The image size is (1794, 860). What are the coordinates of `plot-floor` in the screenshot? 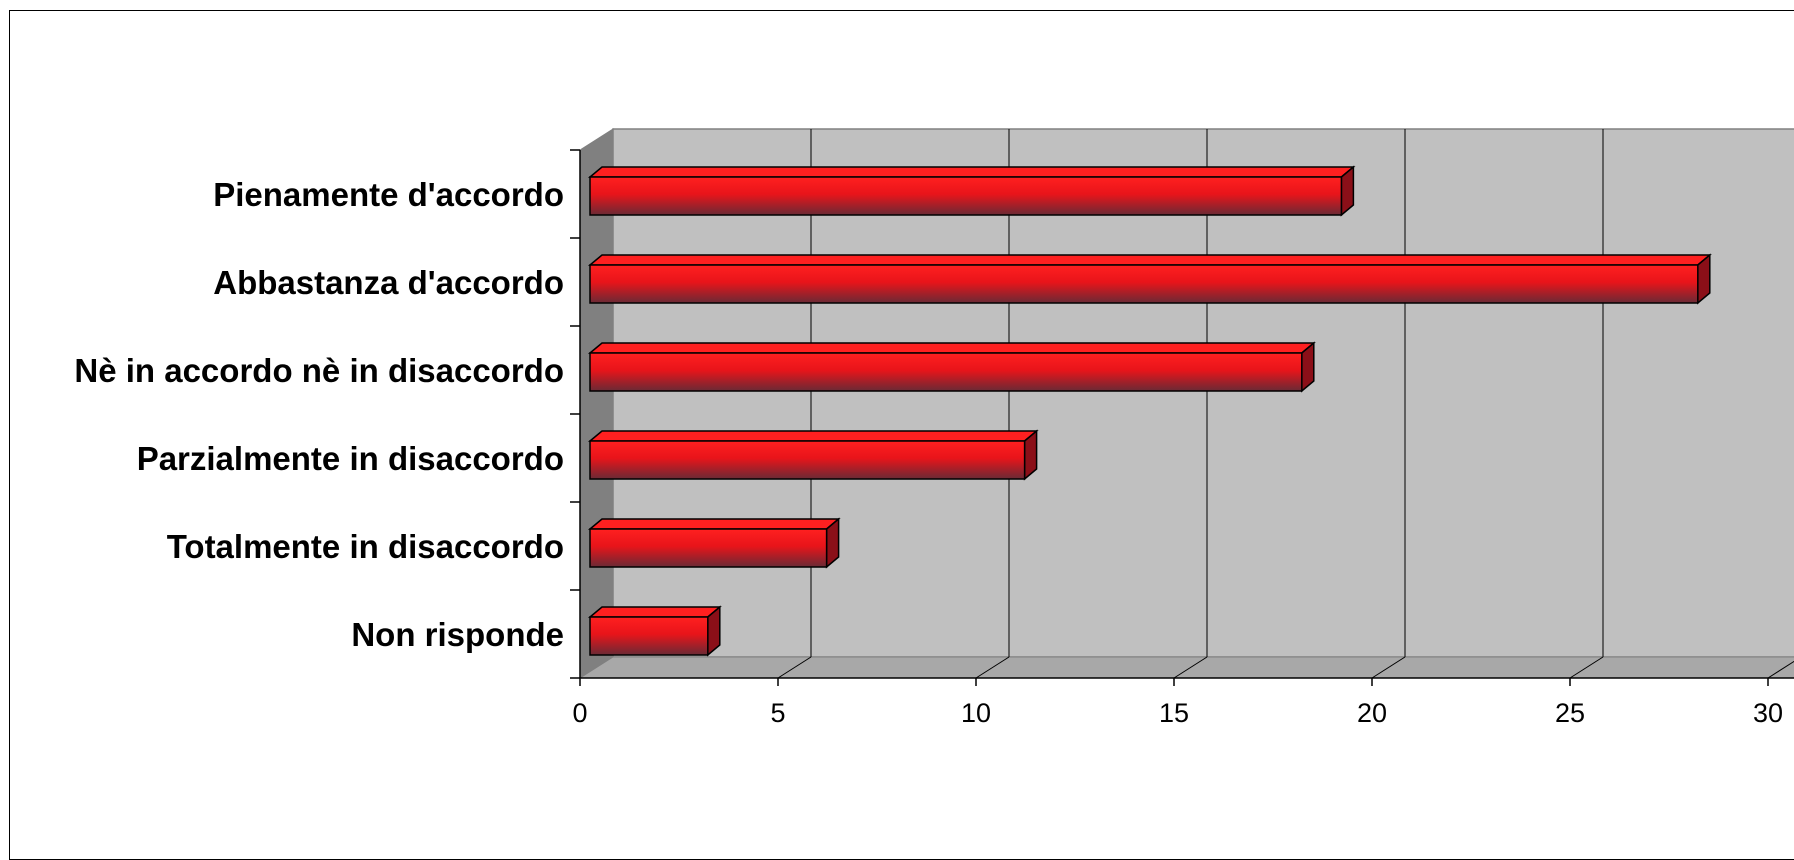 It's located at (1186, 667).